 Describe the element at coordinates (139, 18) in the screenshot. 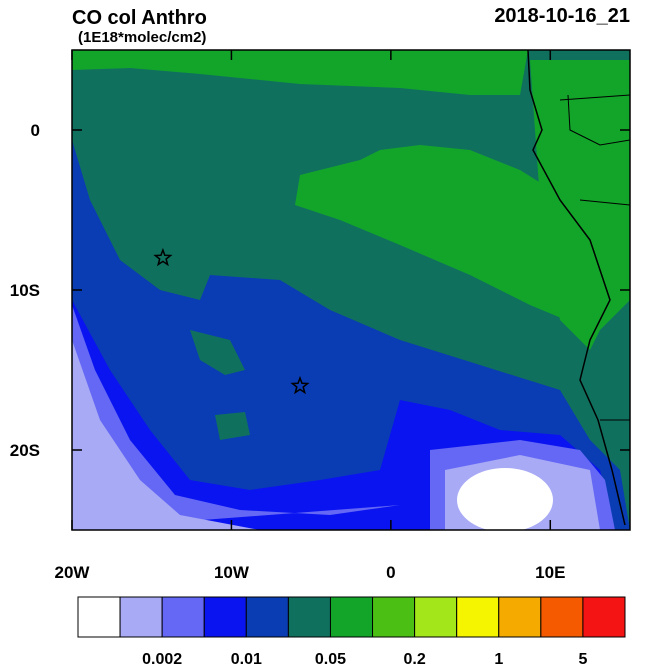

I see `title: CO col Anthro` at that location.